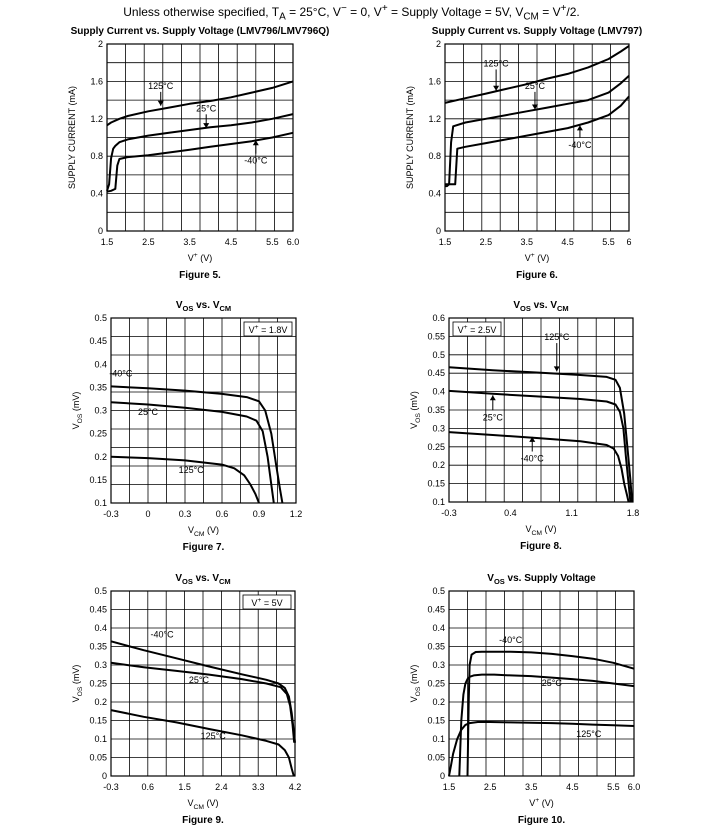 This screenshot has width=703, height=839. I want to click on header-sub-cm: CM, so click(531, 17).